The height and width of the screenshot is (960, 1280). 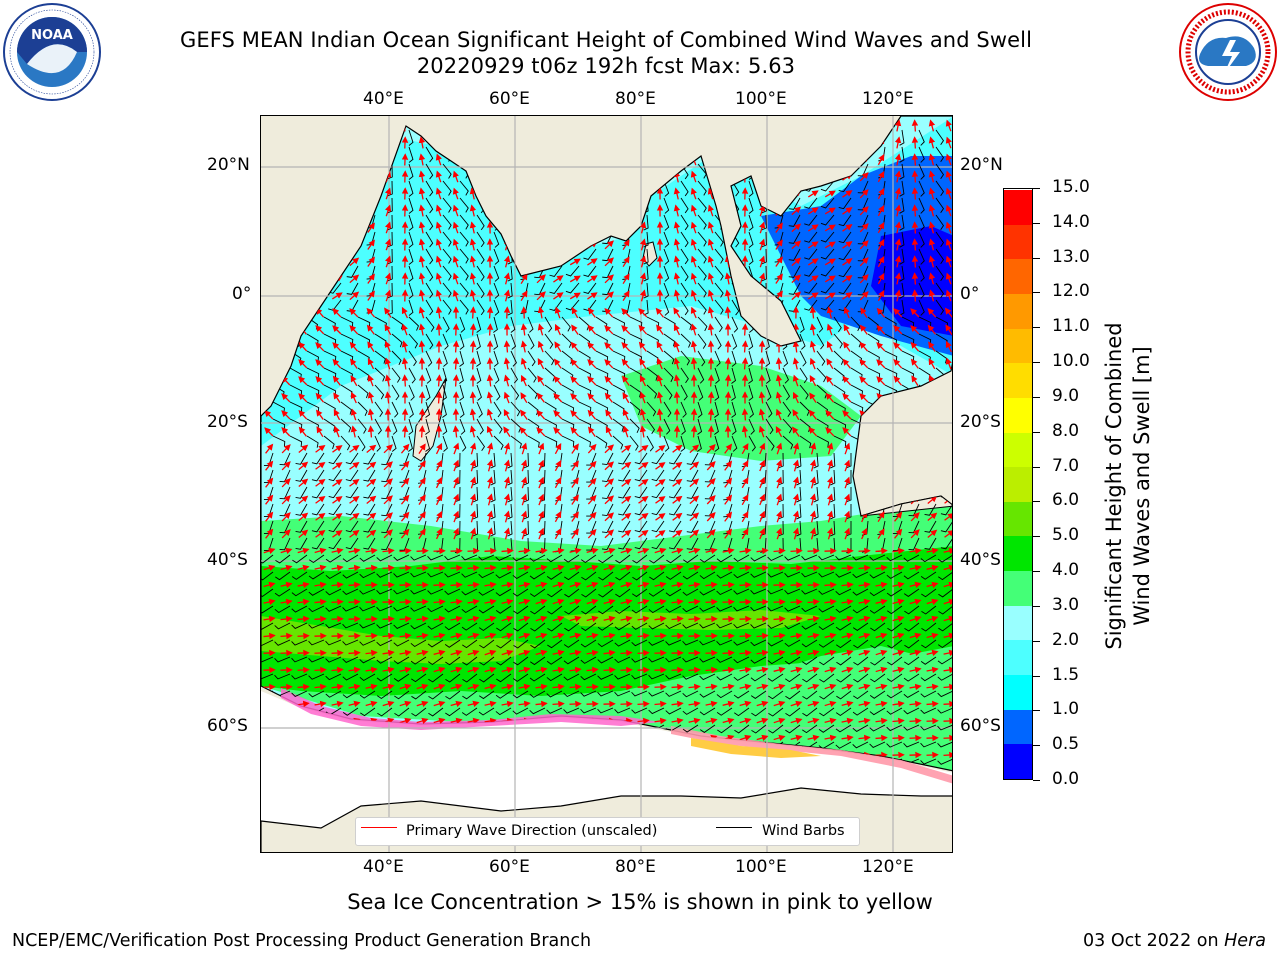 What do you see at coordinates (1036, 258) in the screenshot?
I see `colorbar-tick-mark` at bounding box center [1036, 258].